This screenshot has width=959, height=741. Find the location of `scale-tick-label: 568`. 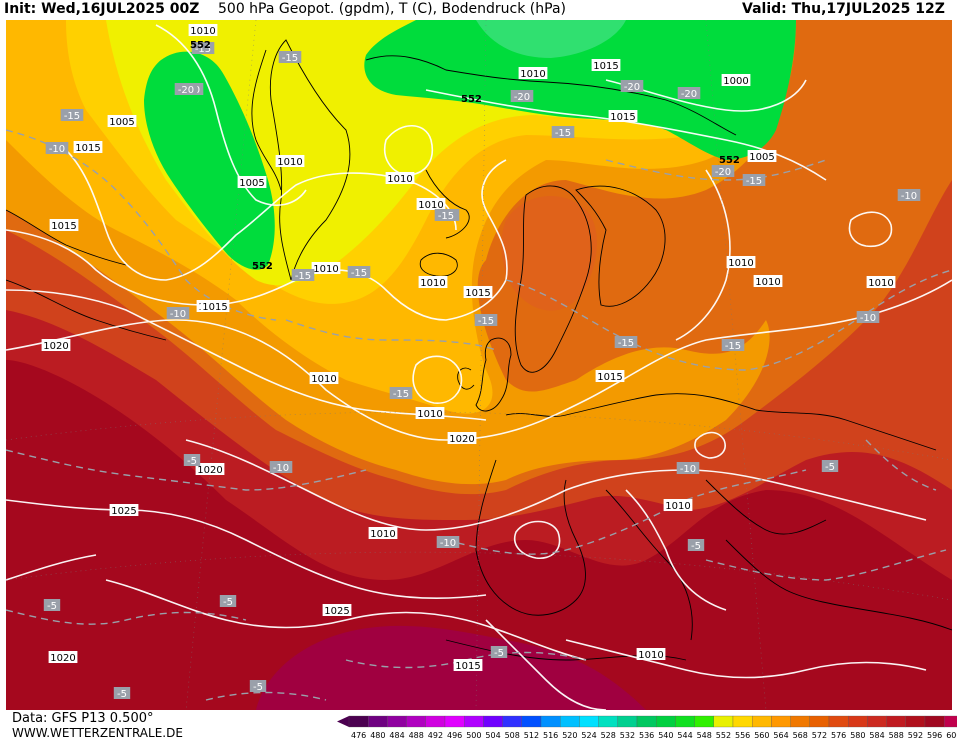

scale-tick-label: 568 is located at coordinates (800, 735).